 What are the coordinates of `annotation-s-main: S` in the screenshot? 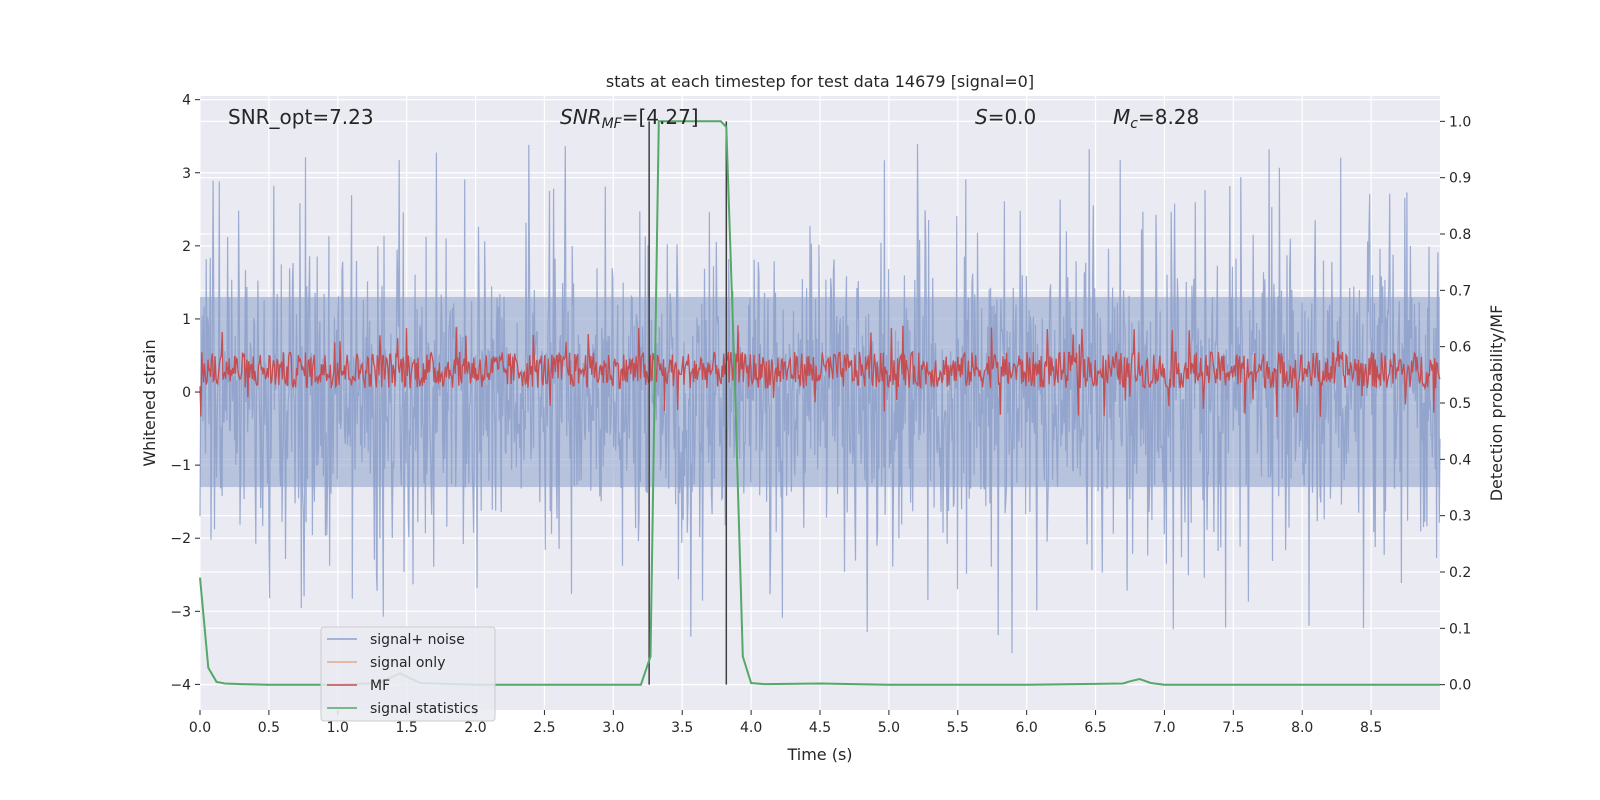 It's located at (981, 117).